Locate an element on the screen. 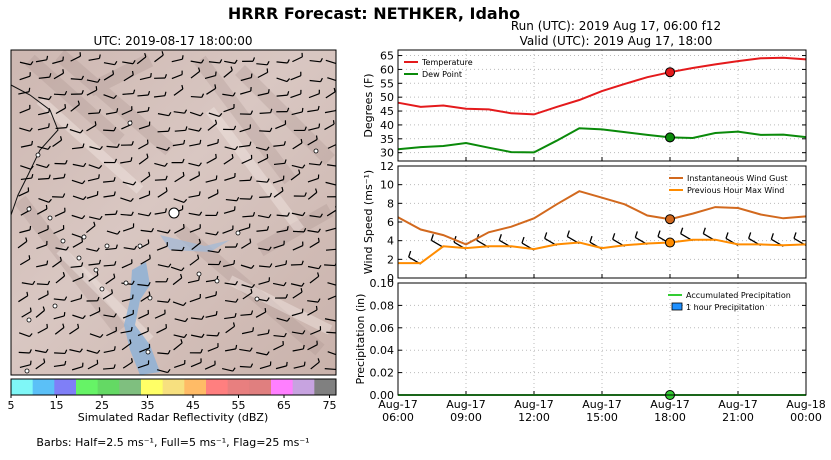 This screenshot has height=460, width=831. timeseries-barb is located at coordinates (550, 239).